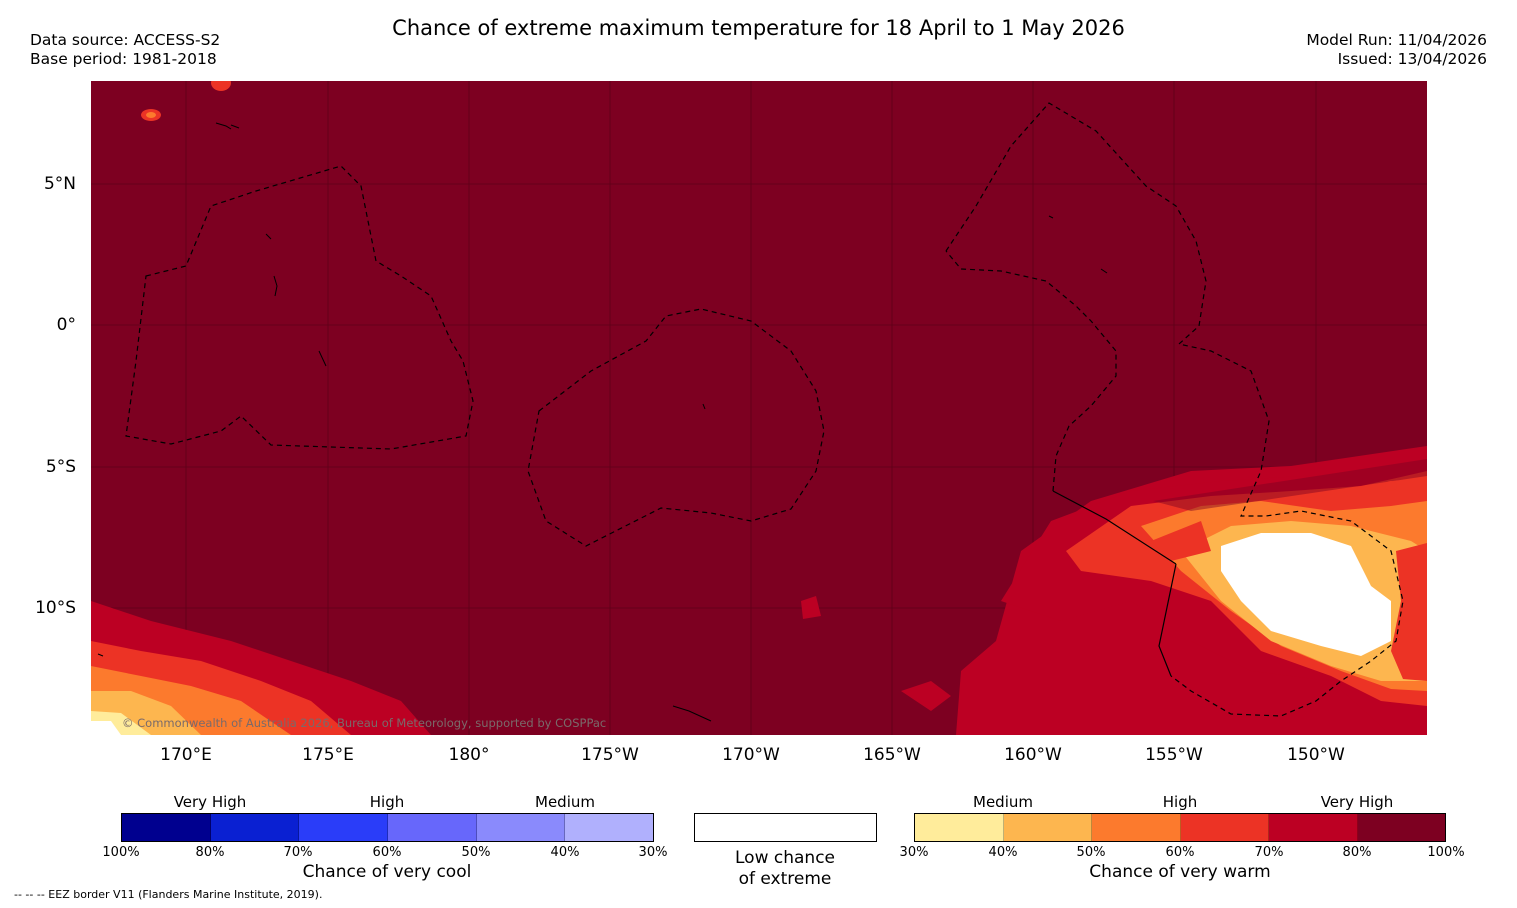 Image resolution: width=1517 pixels, height=908 pixels. What do you see at coordinates (387, 852) in the screenshot?
I see `cool-tick: 60%` at bounding box center [387, 852].